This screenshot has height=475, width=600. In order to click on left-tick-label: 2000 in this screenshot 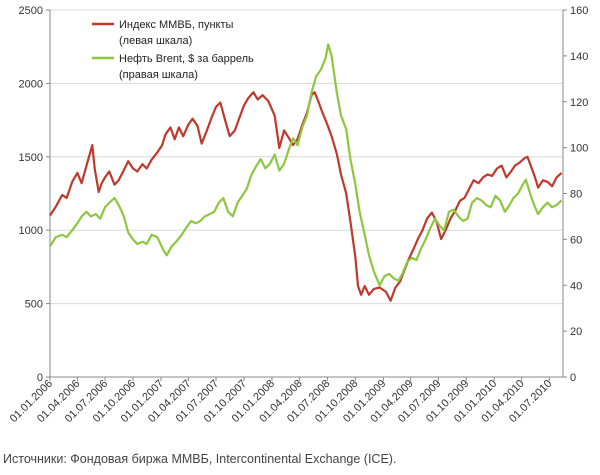, I will do `click(31, 84)`.